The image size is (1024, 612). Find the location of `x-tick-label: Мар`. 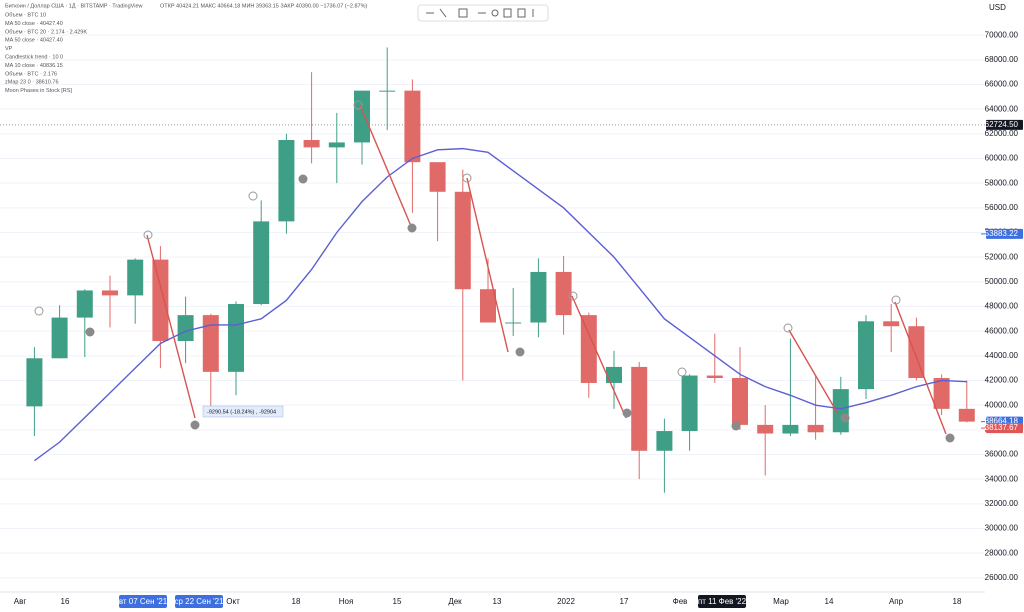

x-tick-label: Мар is located at coordinates (781, 601).